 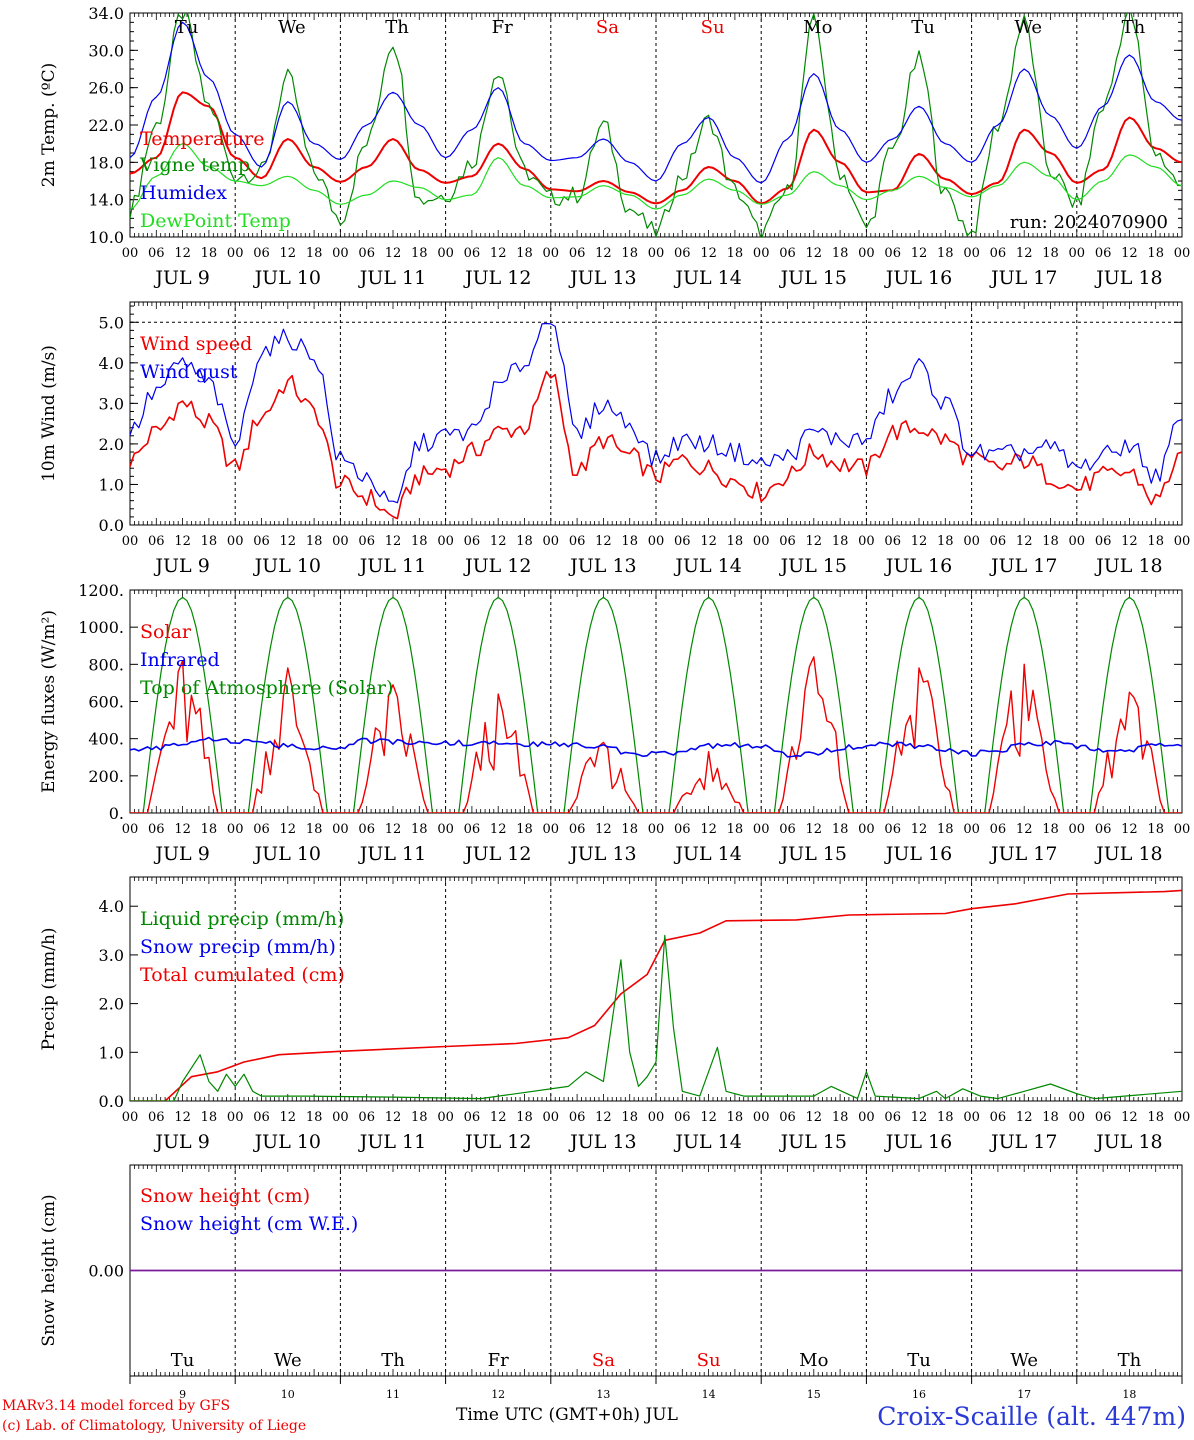 I want to click on legend-entry: Snow height (cm W.E.), so click(x=249, y=1224).